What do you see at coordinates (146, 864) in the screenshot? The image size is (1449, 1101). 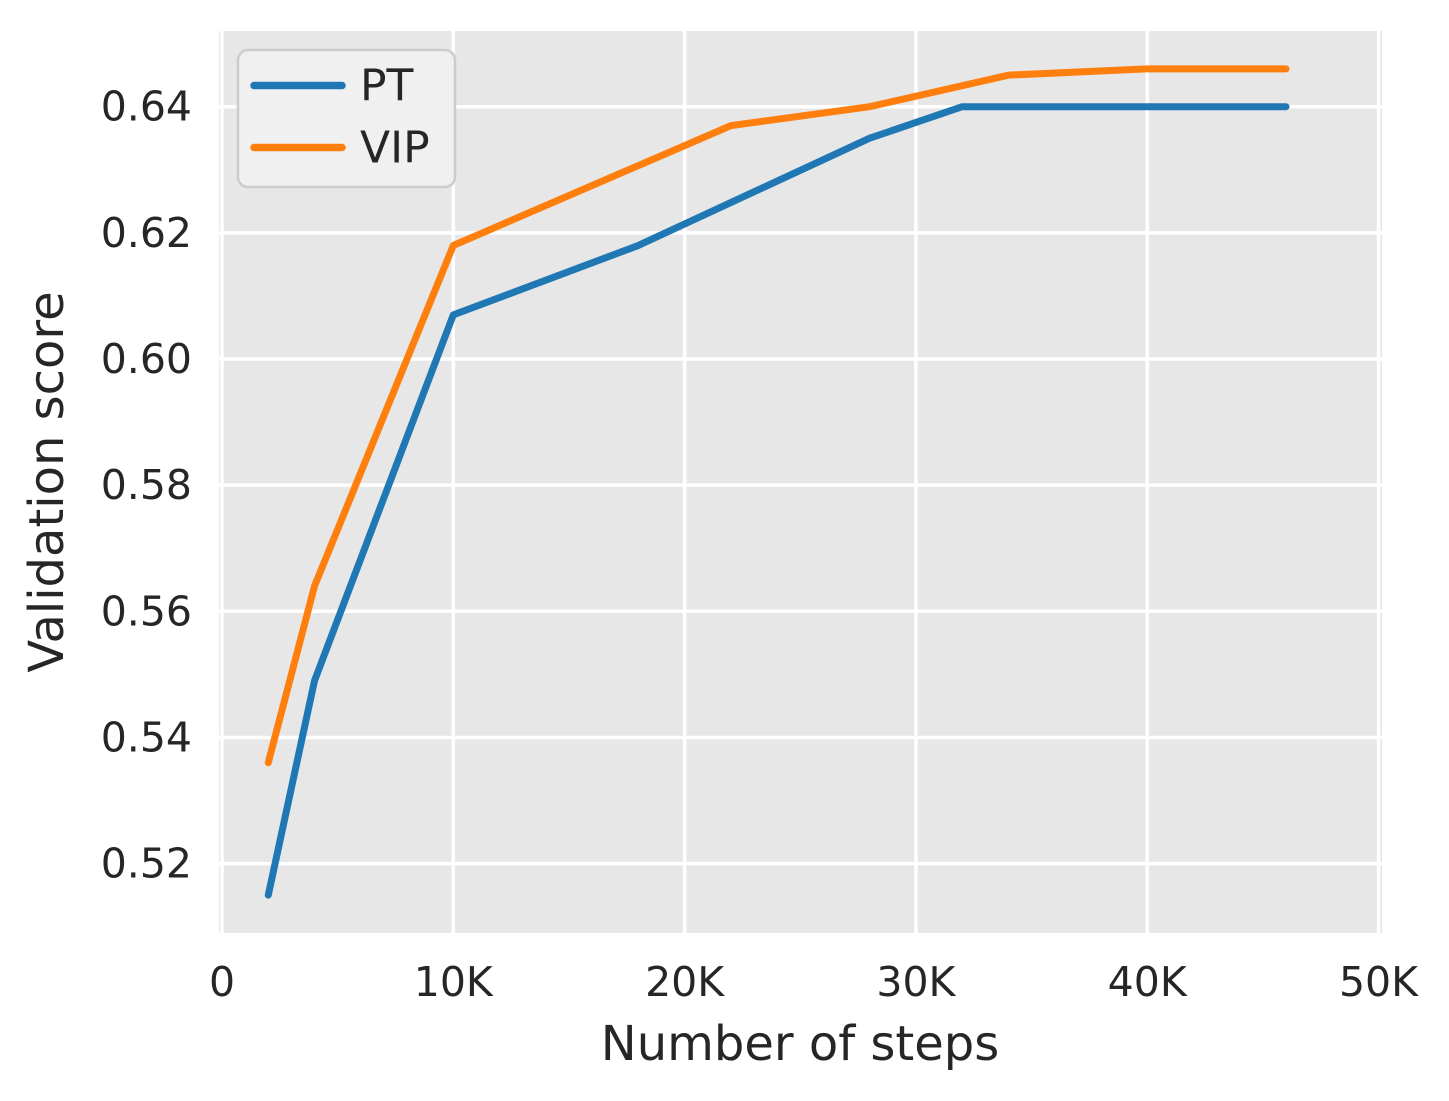 I see `y-tick-label: 0.52` at bounding box center [146, 864].